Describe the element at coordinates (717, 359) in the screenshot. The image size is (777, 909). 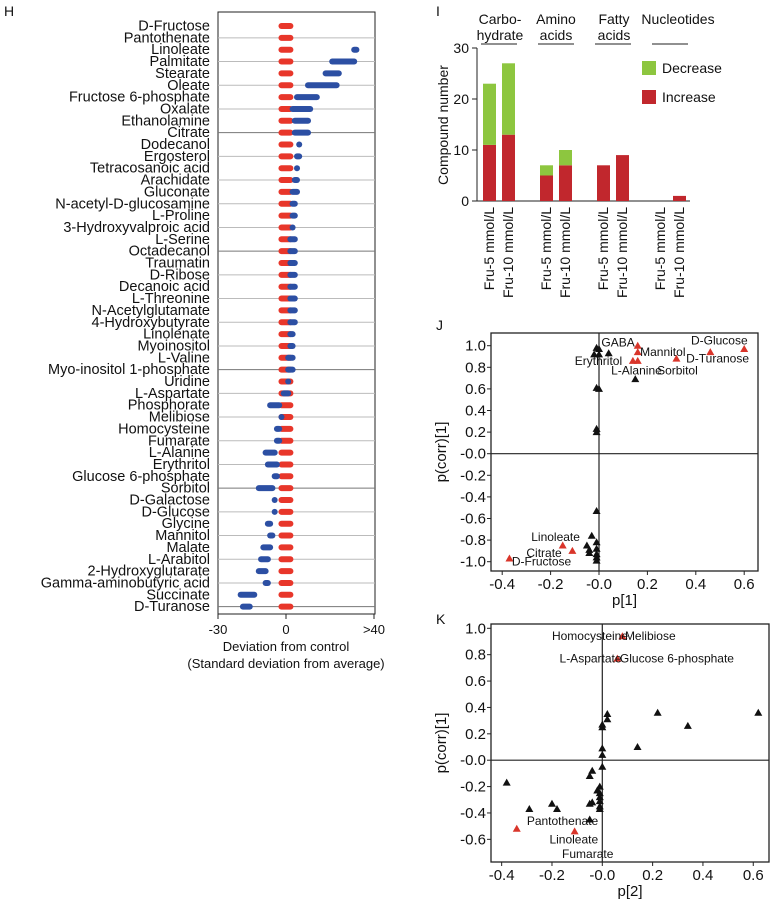
I see `point-label: D-Turanose` at that location.